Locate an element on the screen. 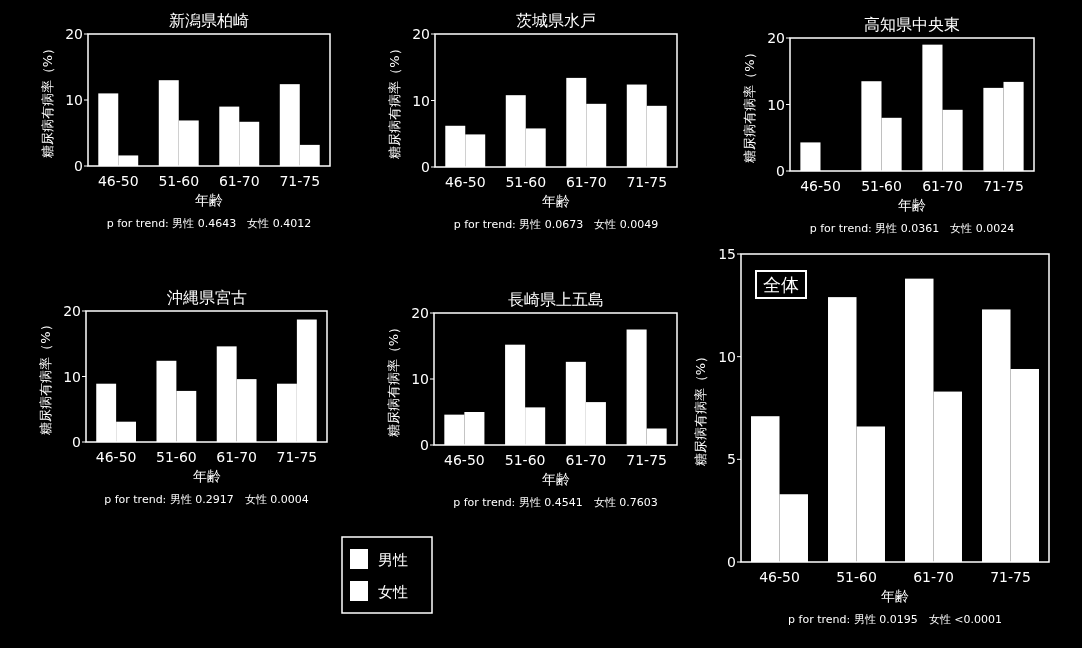  chart-title: 沖縄県宮古 is located at coordinates (206, 297).